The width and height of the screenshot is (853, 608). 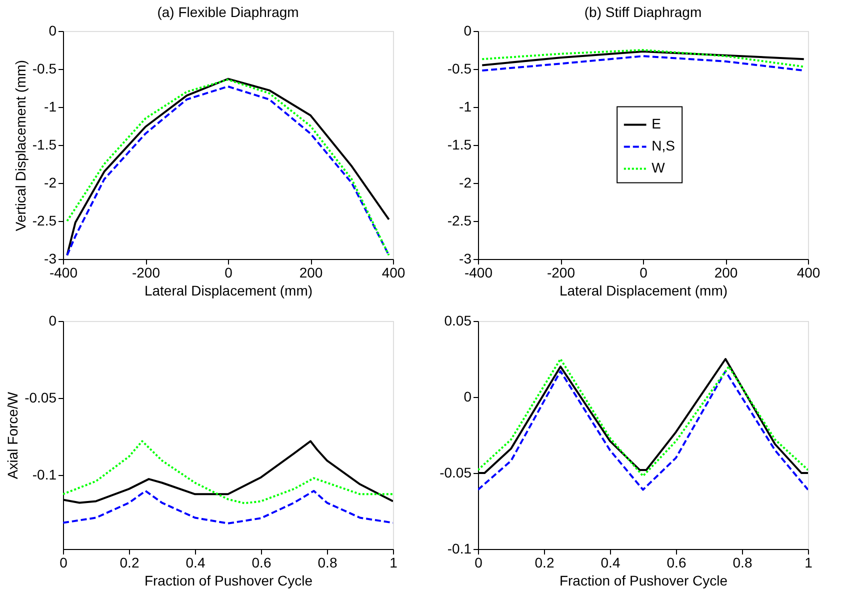 I want to click on chart-title: (a) Flexible Diaphragm, so click(x=228, y=12).